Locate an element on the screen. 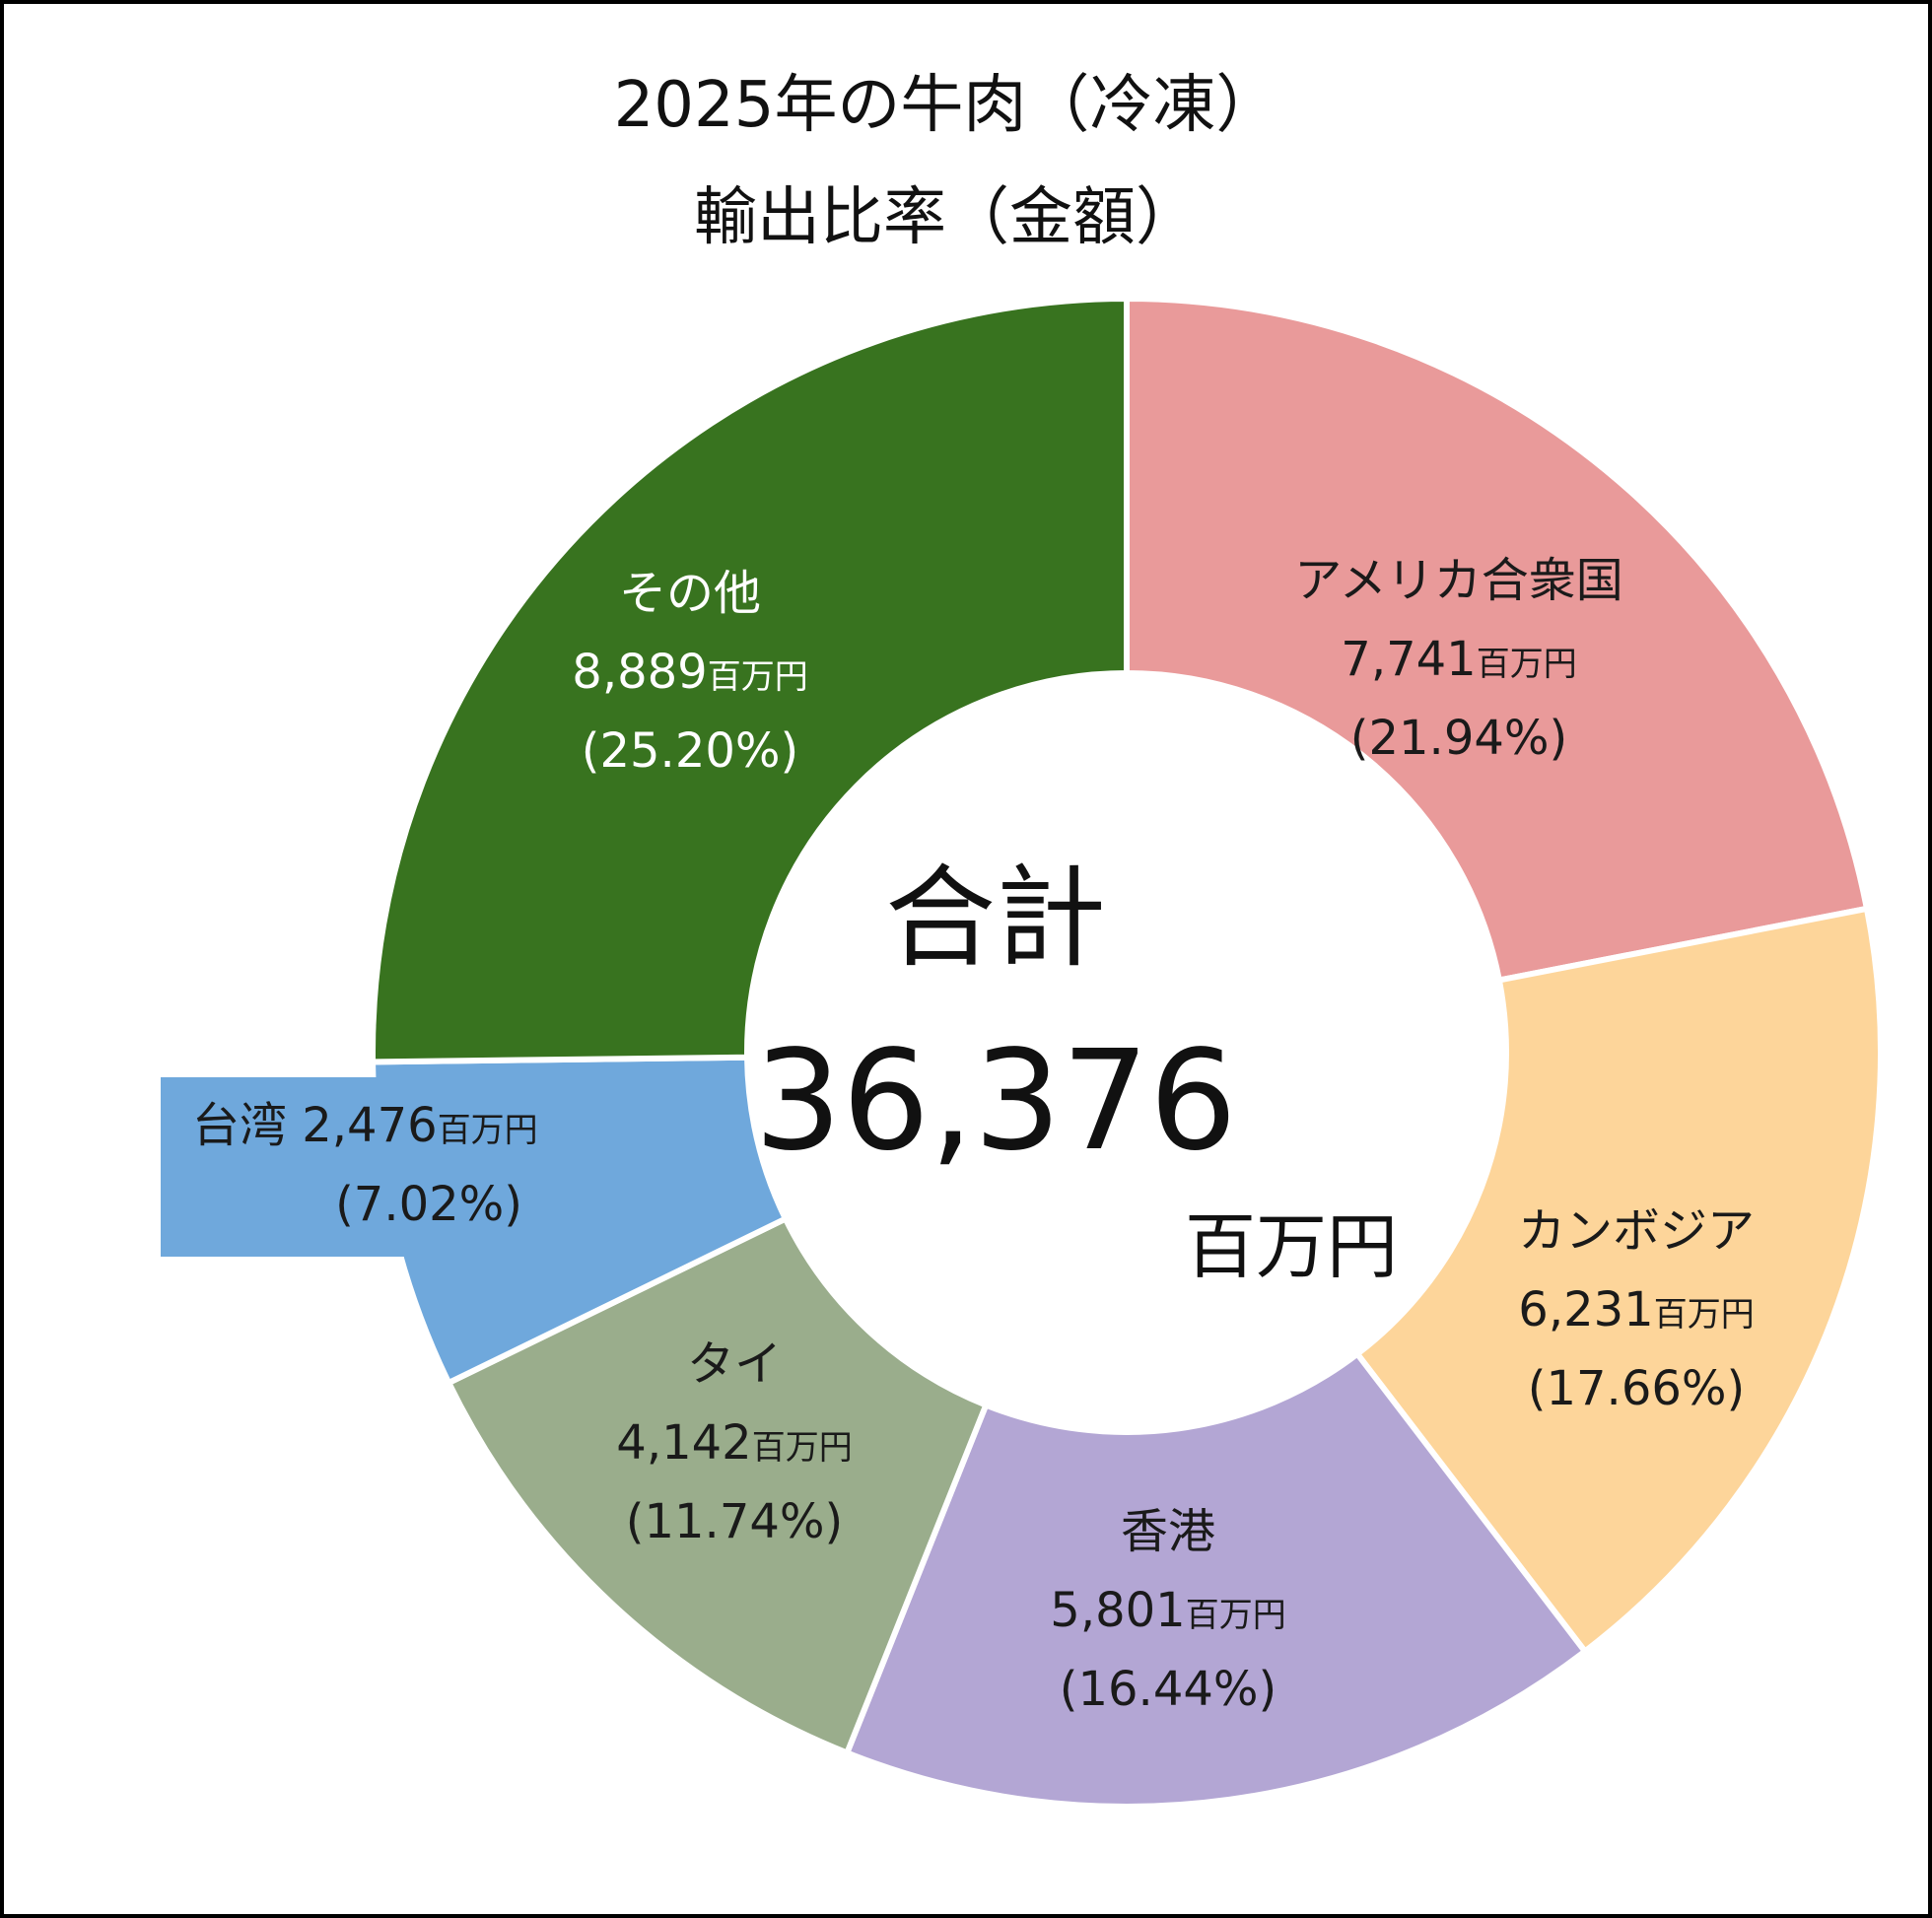 This screenshot has width=1932, height=1918. label-percent-2: (16.44%) is located at coordinates (1168, 1689).